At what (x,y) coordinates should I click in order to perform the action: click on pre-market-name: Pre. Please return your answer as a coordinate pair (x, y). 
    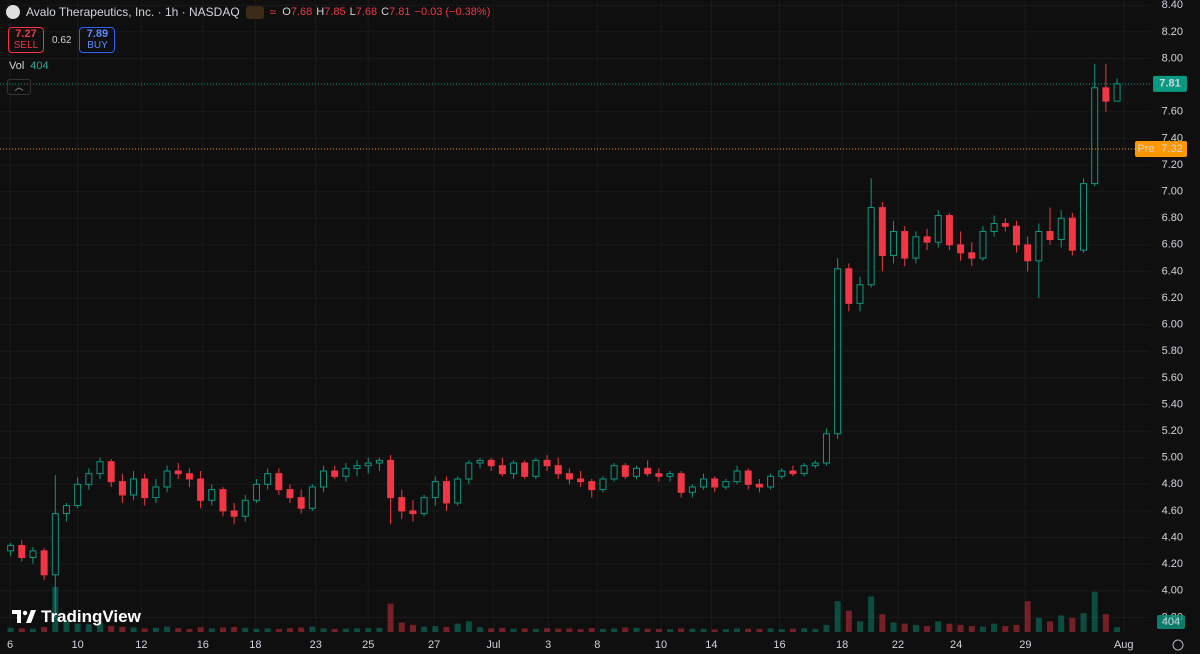
    Looking at the image, I should click on (1145, 149).